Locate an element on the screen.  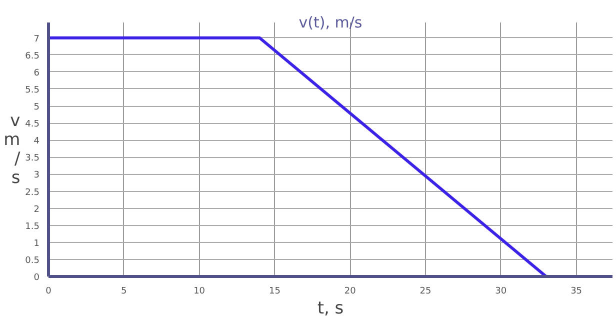
y-tick-label: 2.5 is located at coordinates (32, 193).